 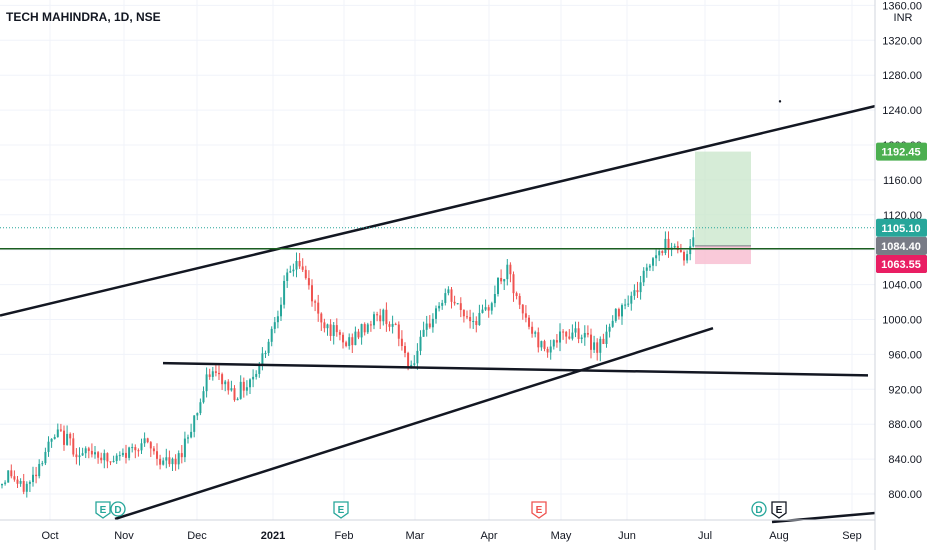 What do you see at coordinates (49, 536) in the screenshot?
I see `x-tick-label: Oct` at bounding box center [49, 536].